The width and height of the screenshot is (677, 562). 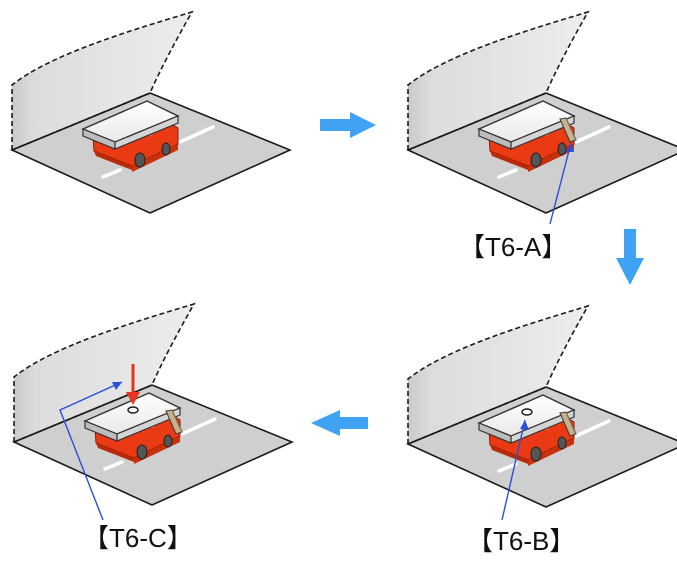 What do you see at coordinates (521, 541) in the screenshot?
I see `callout-label-t6b: 【T6-B】` at bounding box center [521, 541].